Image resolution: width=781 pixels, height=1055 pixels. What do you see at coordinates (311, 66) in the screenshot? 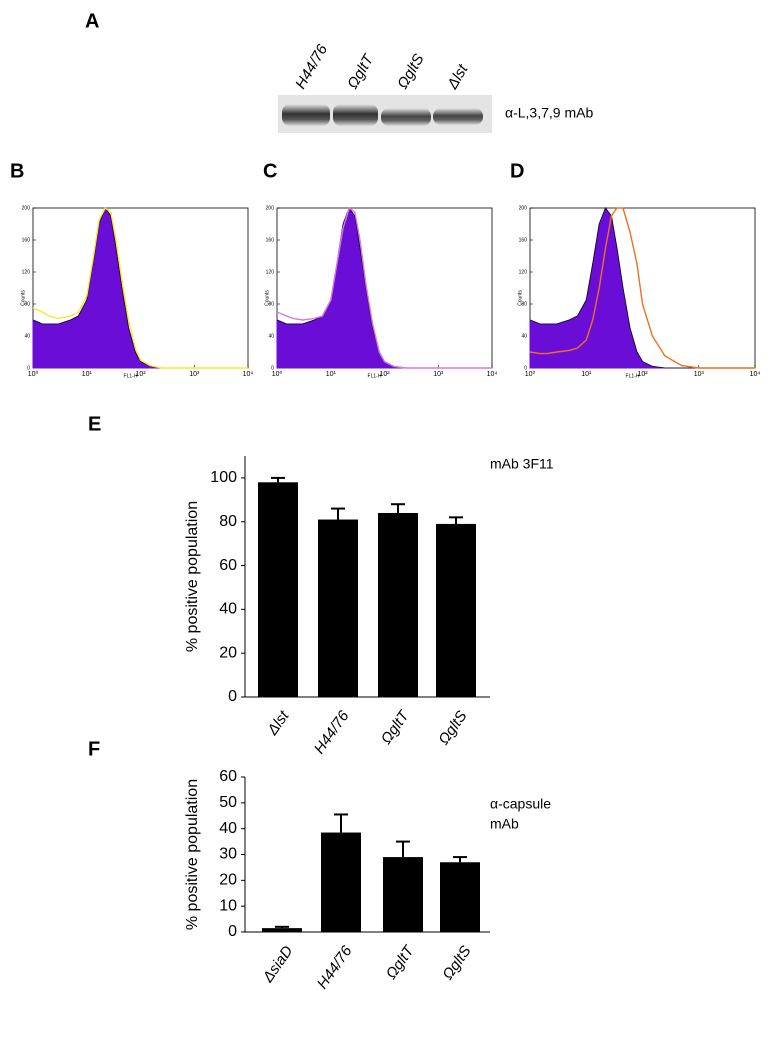
I see `lane-label: H44/76` at bounding box center [311, 66].